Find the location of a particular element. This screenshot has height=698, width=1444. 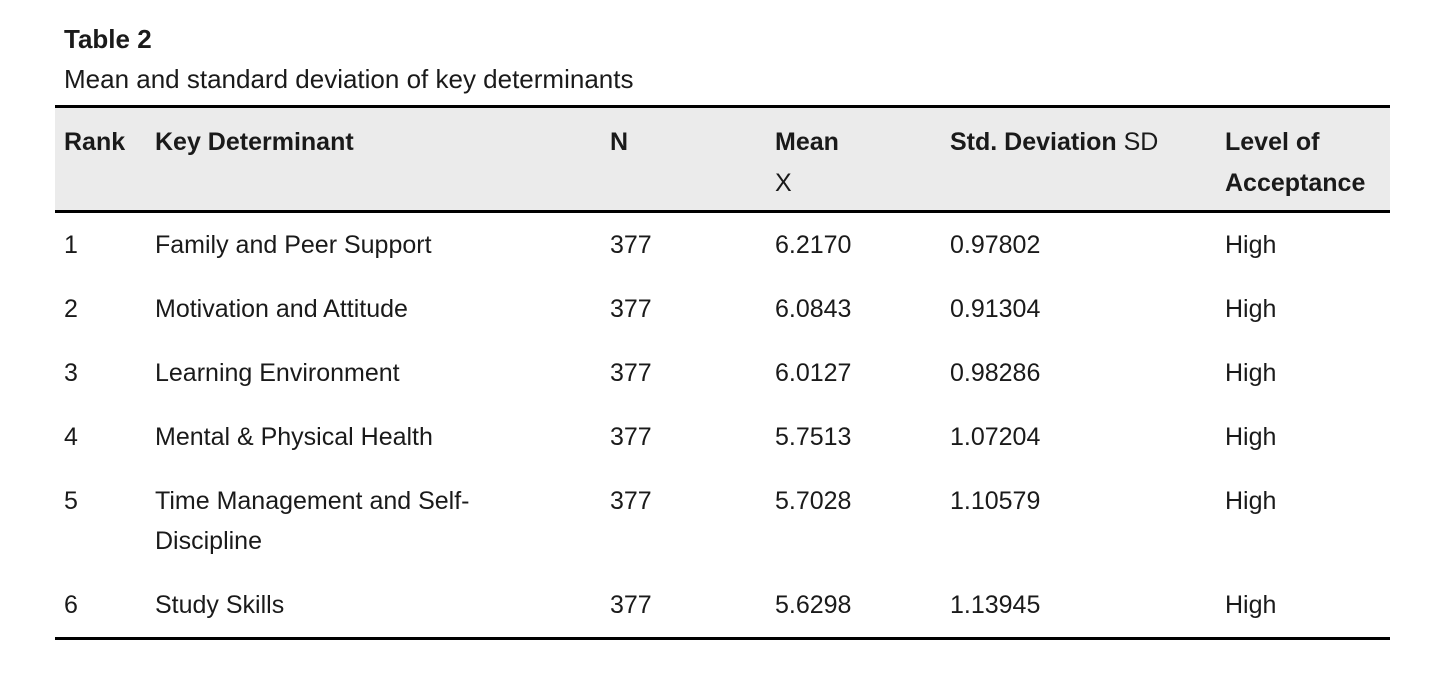

table-row: 6 Study Skills 377 5.6298 1.13945 High is located at coordinates (722, 606).